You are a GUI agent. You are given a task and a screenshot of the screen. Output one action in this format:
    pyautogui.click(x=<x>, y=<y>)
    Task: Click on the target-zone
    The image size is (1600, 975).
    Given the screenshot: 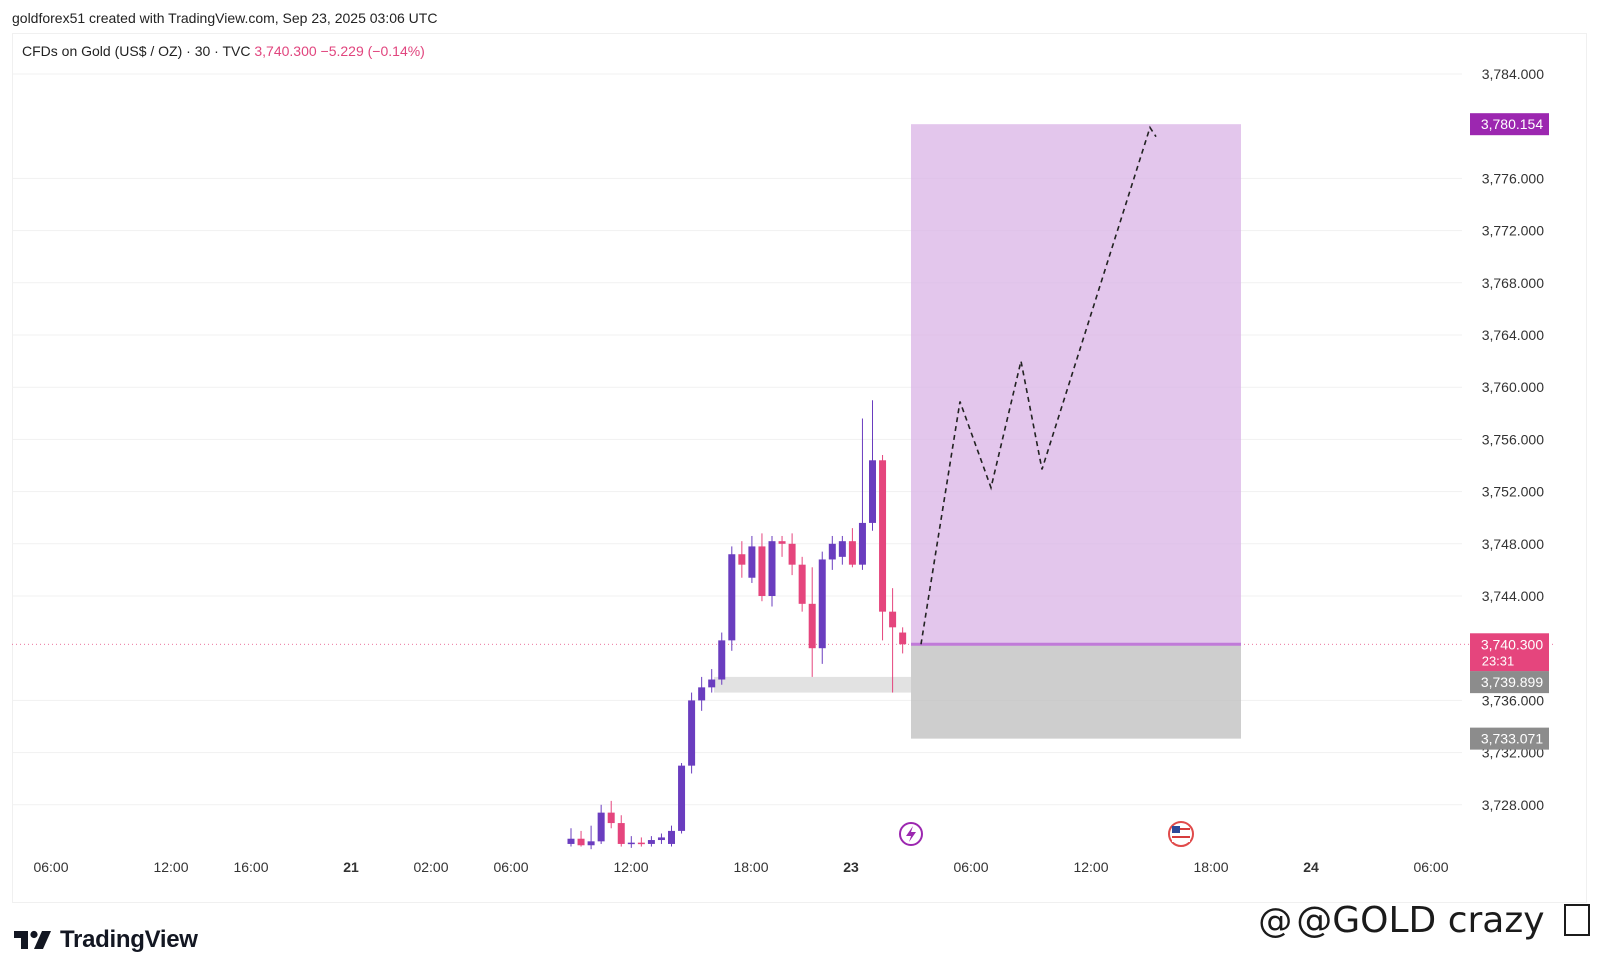 What is the action you would take?
    pyautogui.click(x=1076, y=384)
    